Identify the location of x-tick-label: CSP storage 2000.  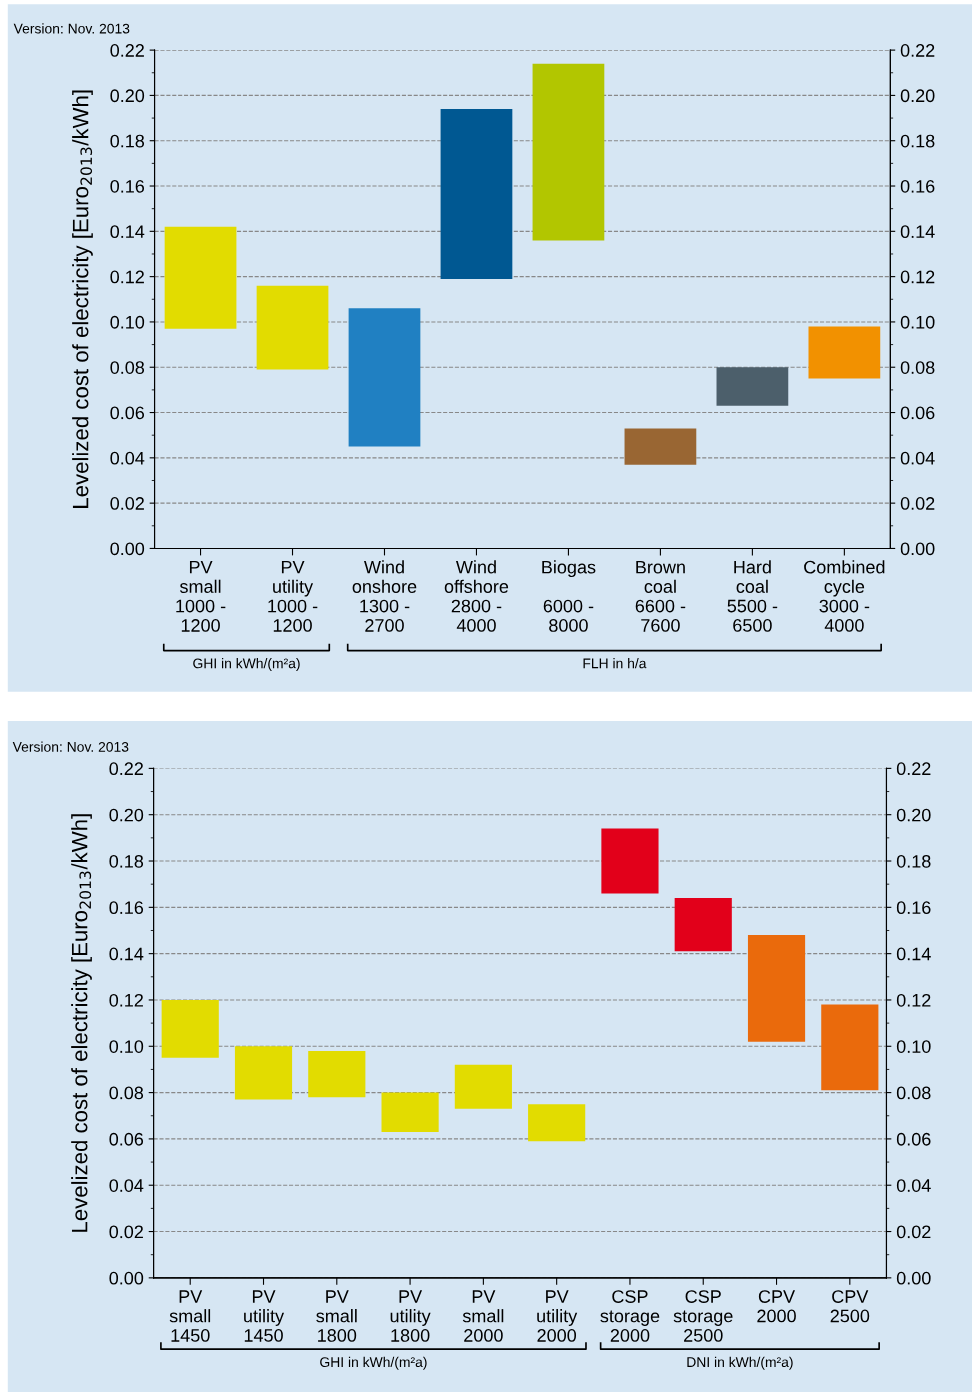
(630, 1316).